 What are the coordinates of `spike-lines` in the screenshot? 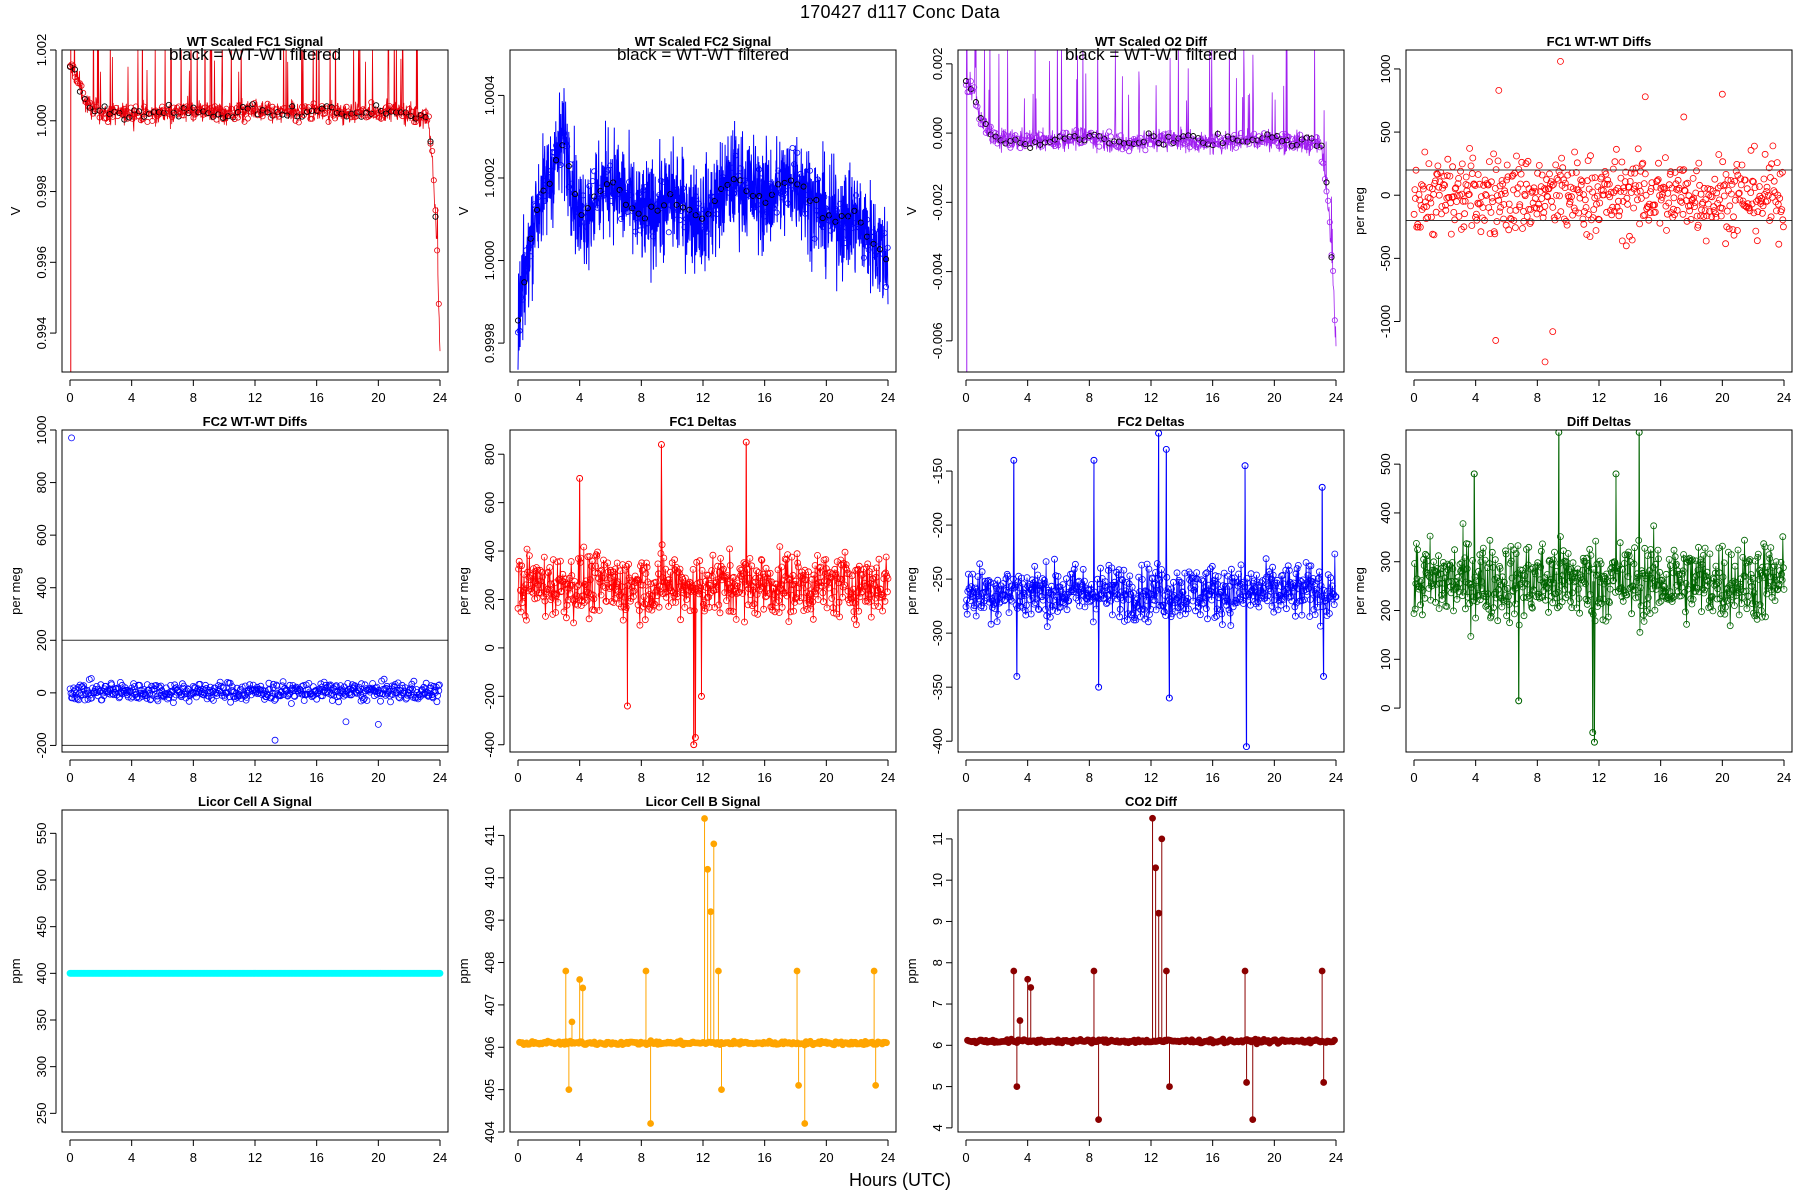 It's located at (663, 593).